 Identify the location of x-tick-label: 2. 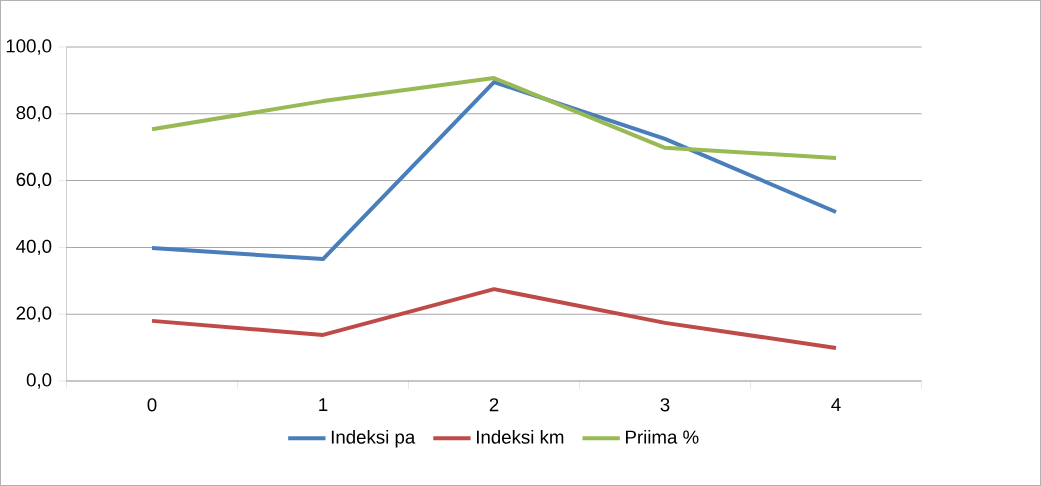
(494, 405).